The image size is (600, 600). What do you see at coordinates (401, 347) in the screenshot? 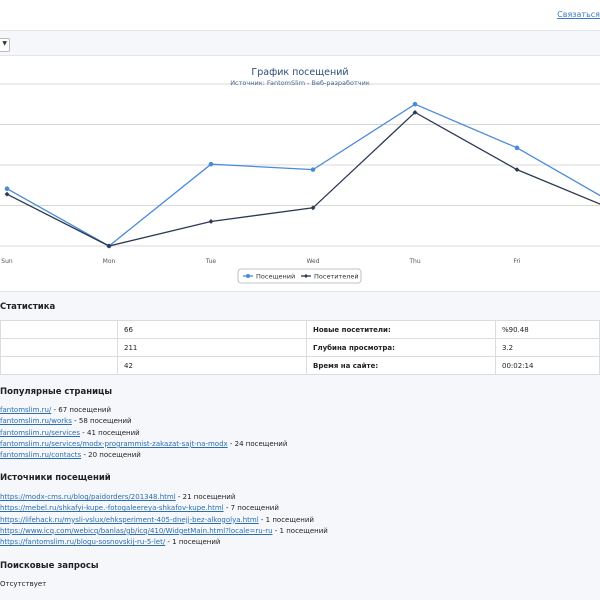
I see `stat-label: Глубина просмотра:` at bounding box center [401, 347].